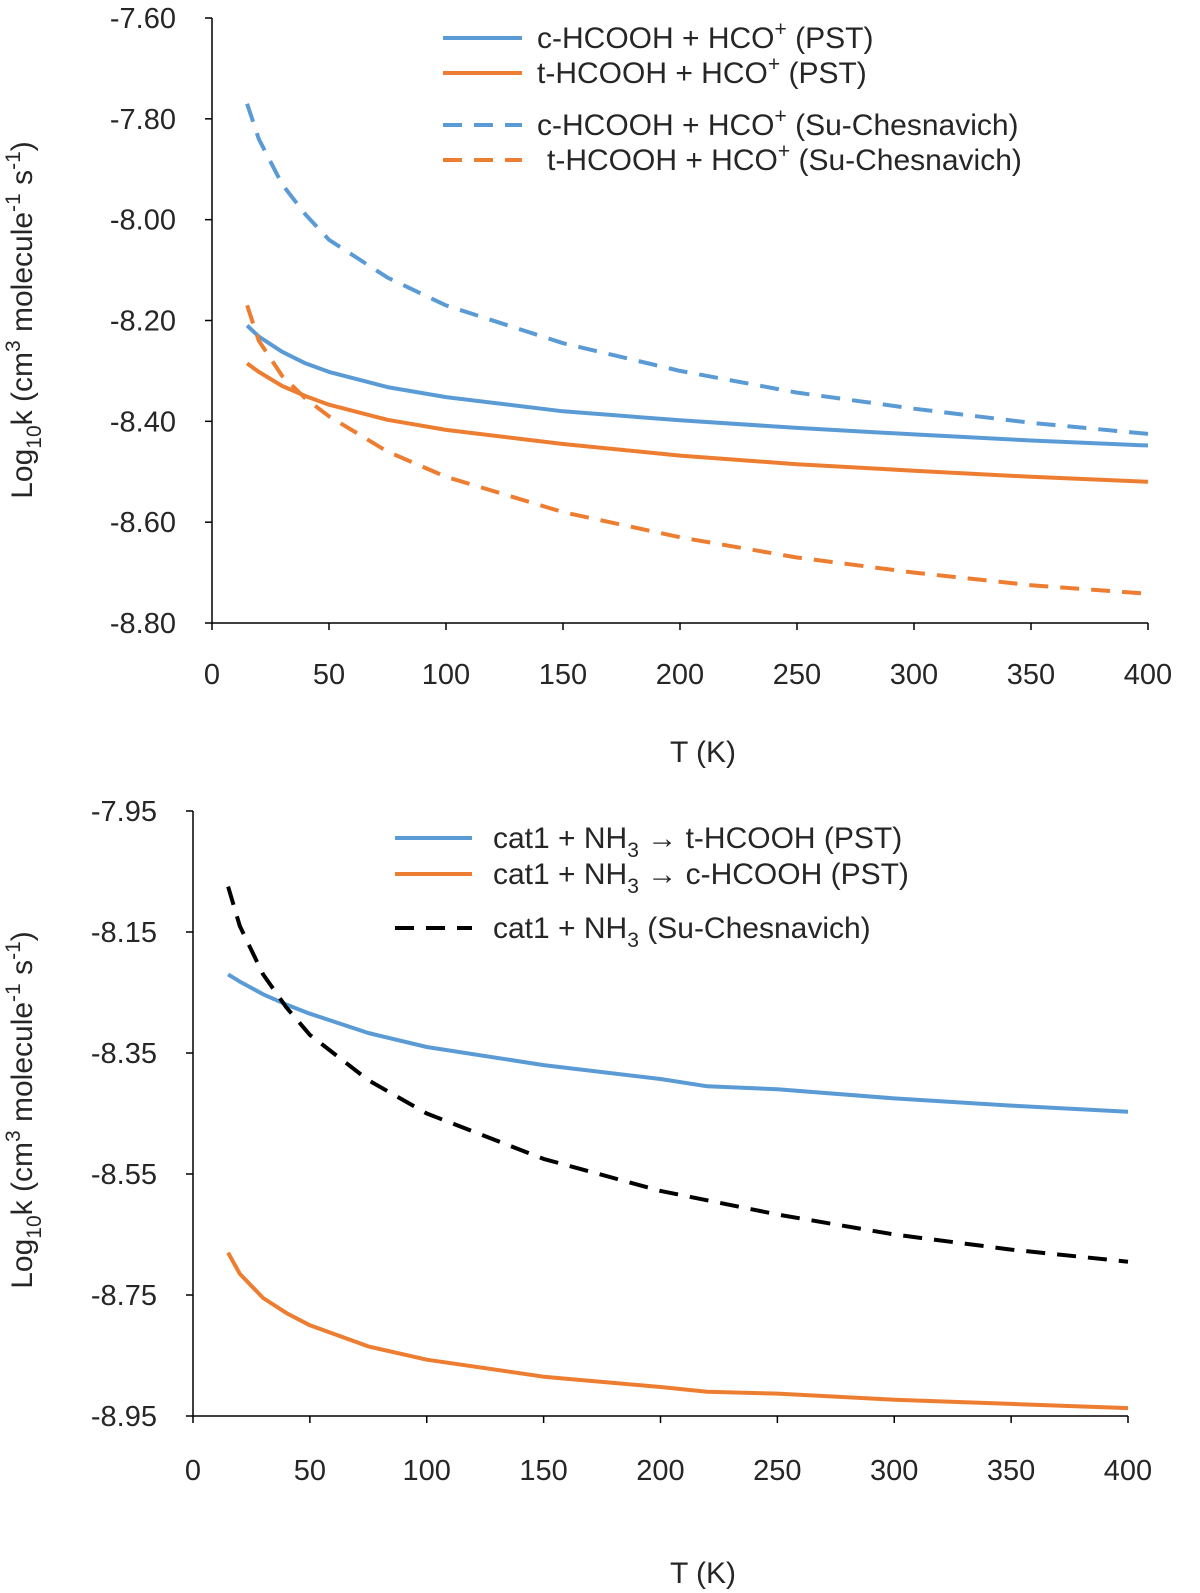 This screenshot has width=1200, height=1593. I want to click on chart-bottom-x-tick-label: 250, so click(777, 1471).